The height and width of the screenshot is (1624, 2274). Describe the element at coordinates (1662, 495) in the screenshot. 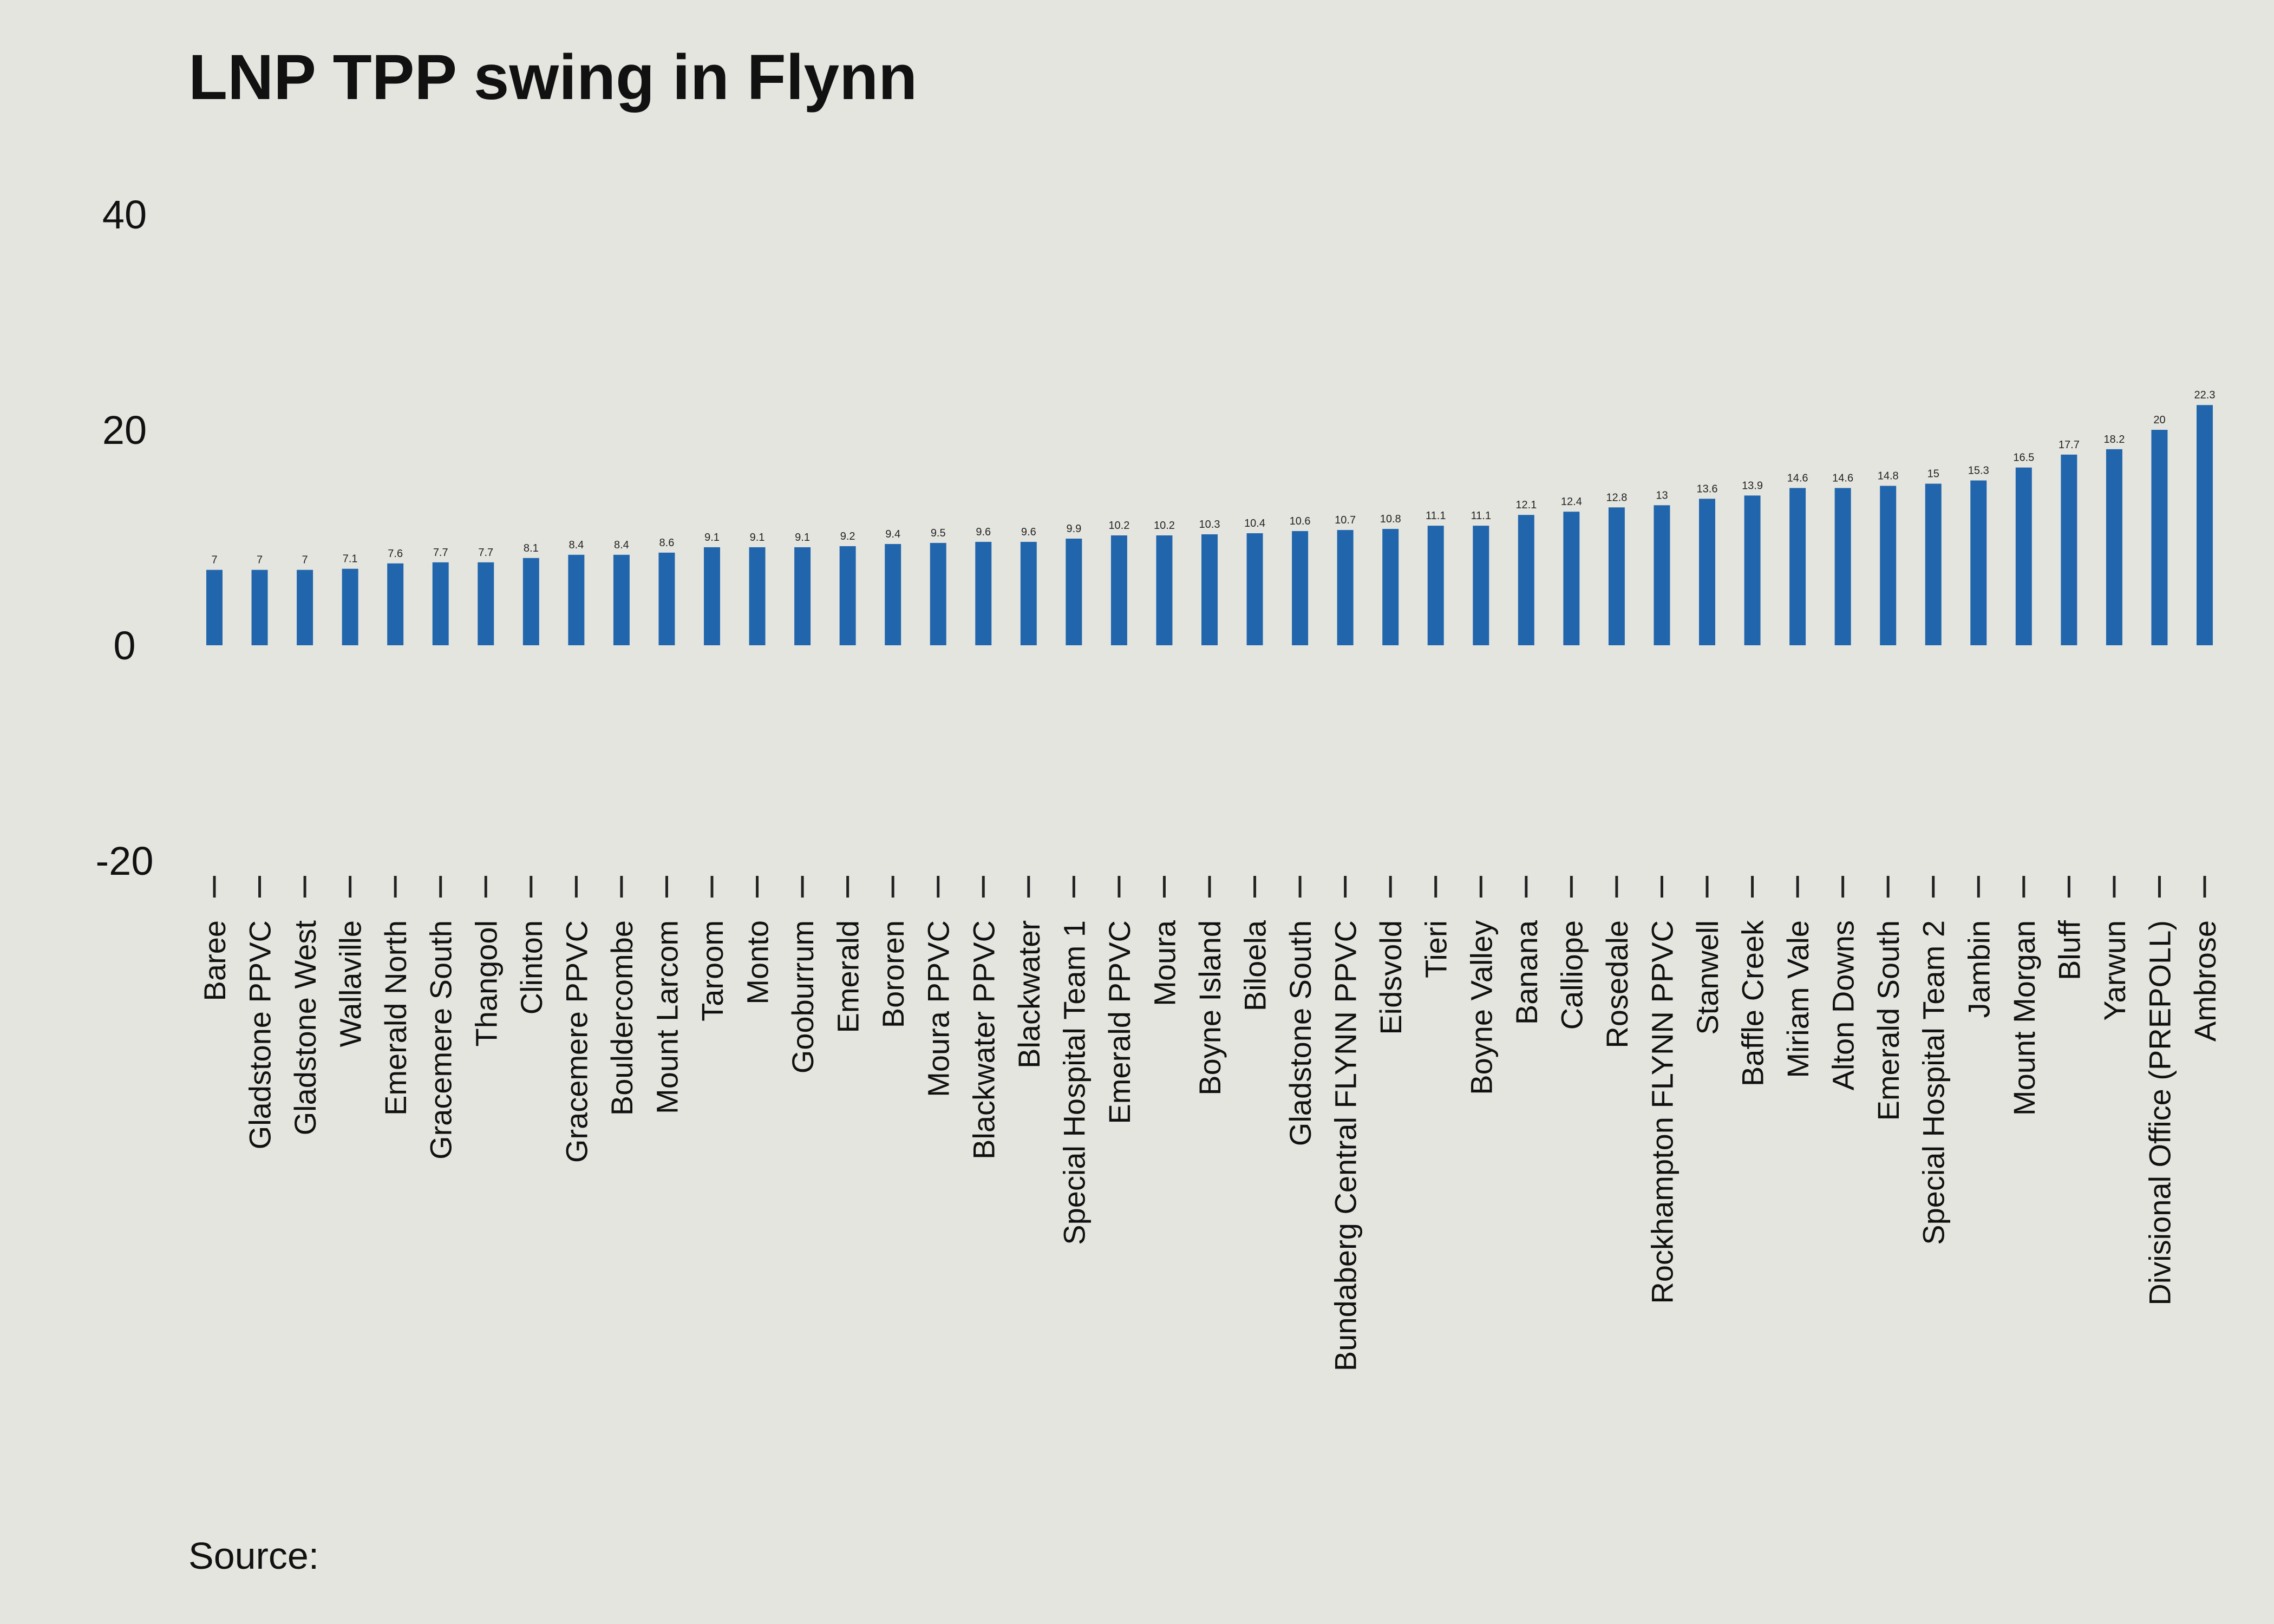

I see `data-label: 13` at that location.